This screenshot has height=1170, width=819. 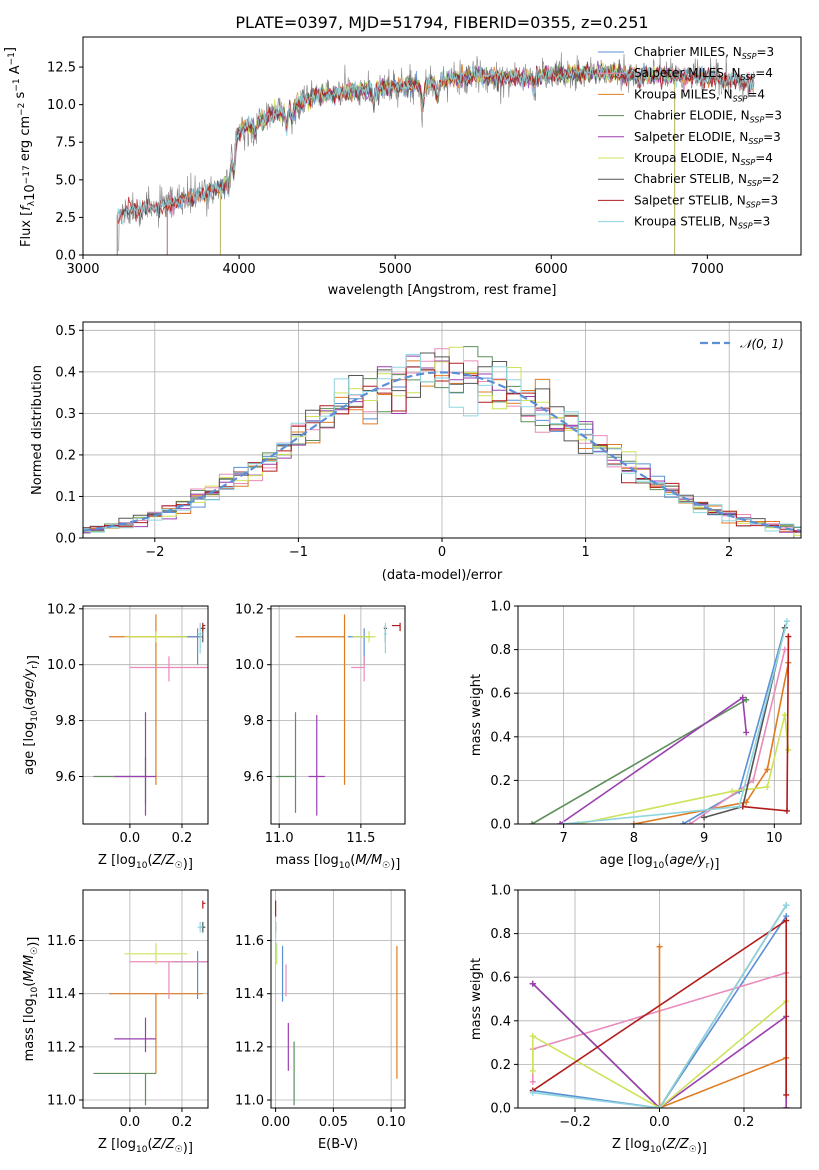 What do you see at coordinates (360, 838) in the screenshot?
I see `x-tick-label: 11.5` at bounding box center [360, 838].